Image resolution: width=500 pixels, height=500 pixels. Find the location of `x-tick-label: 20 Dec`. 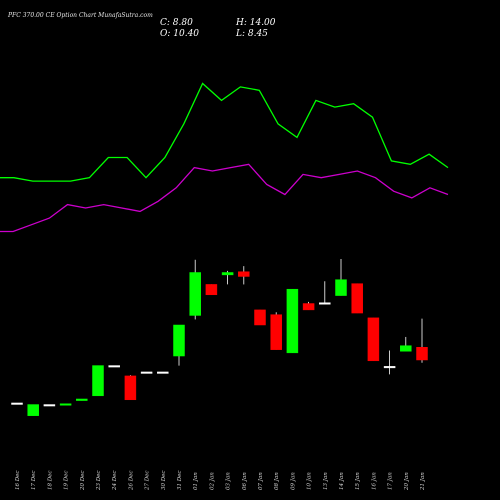

x-tick-label: 20 Dec is located at coordinates (83, 481).